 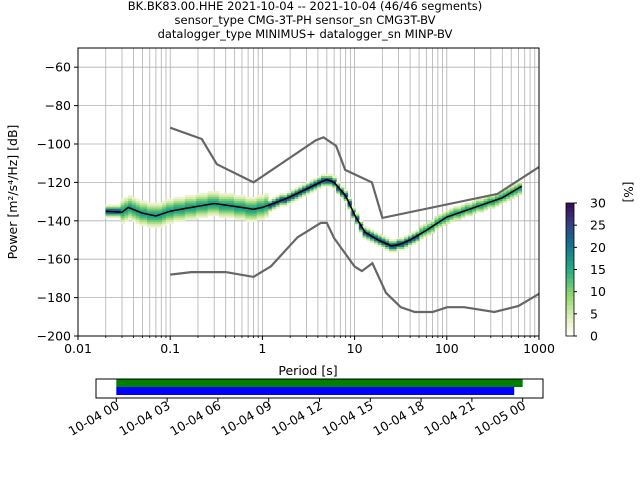 I want to click on timeline-tick-label: 10-04 06, so click(x=195, y=418).